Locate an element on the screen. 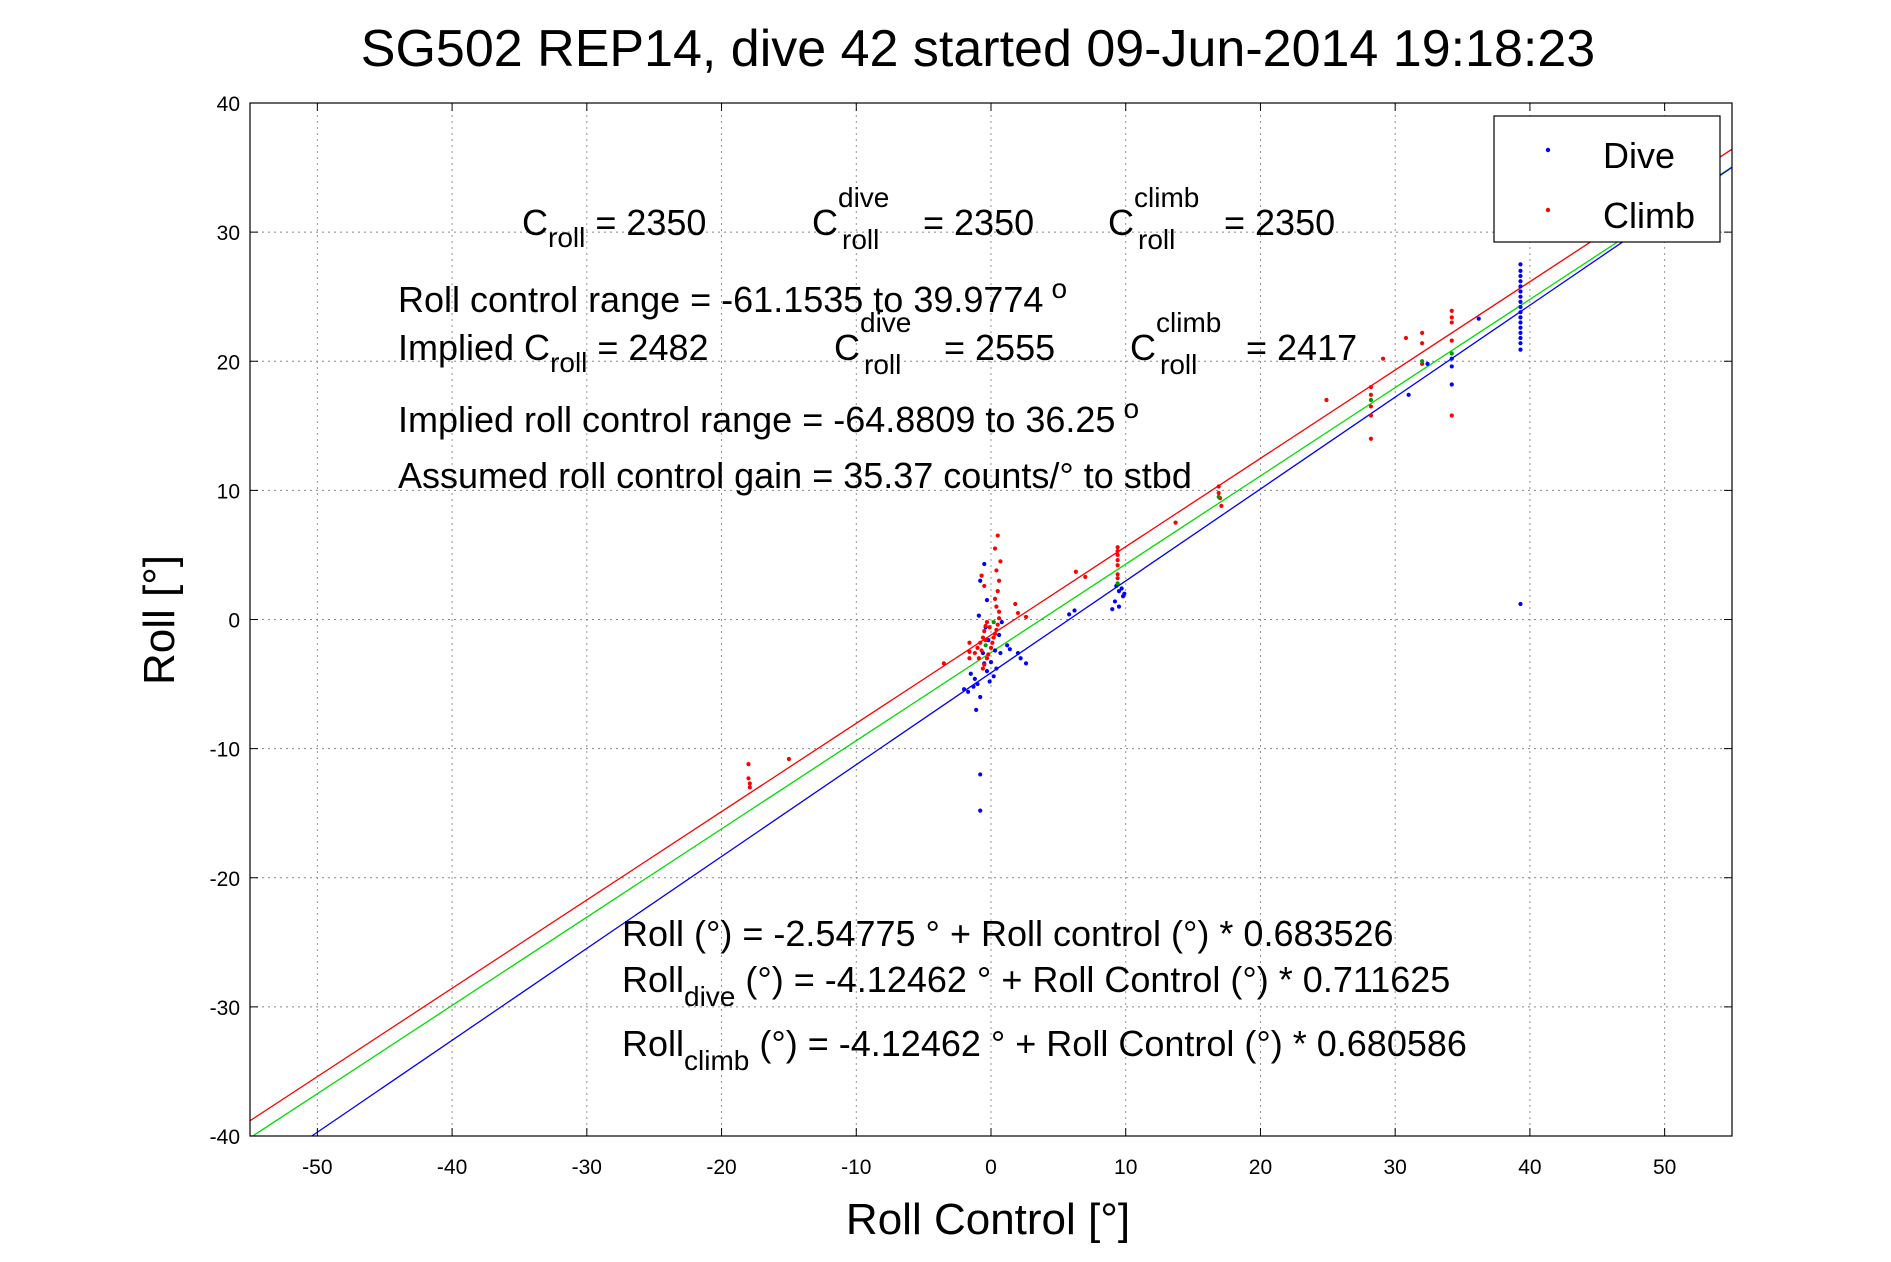 Image resolution: width=1891 pixels, height=1262 pixels. y-tick-label: -10 is located at coordinates (225, 750).